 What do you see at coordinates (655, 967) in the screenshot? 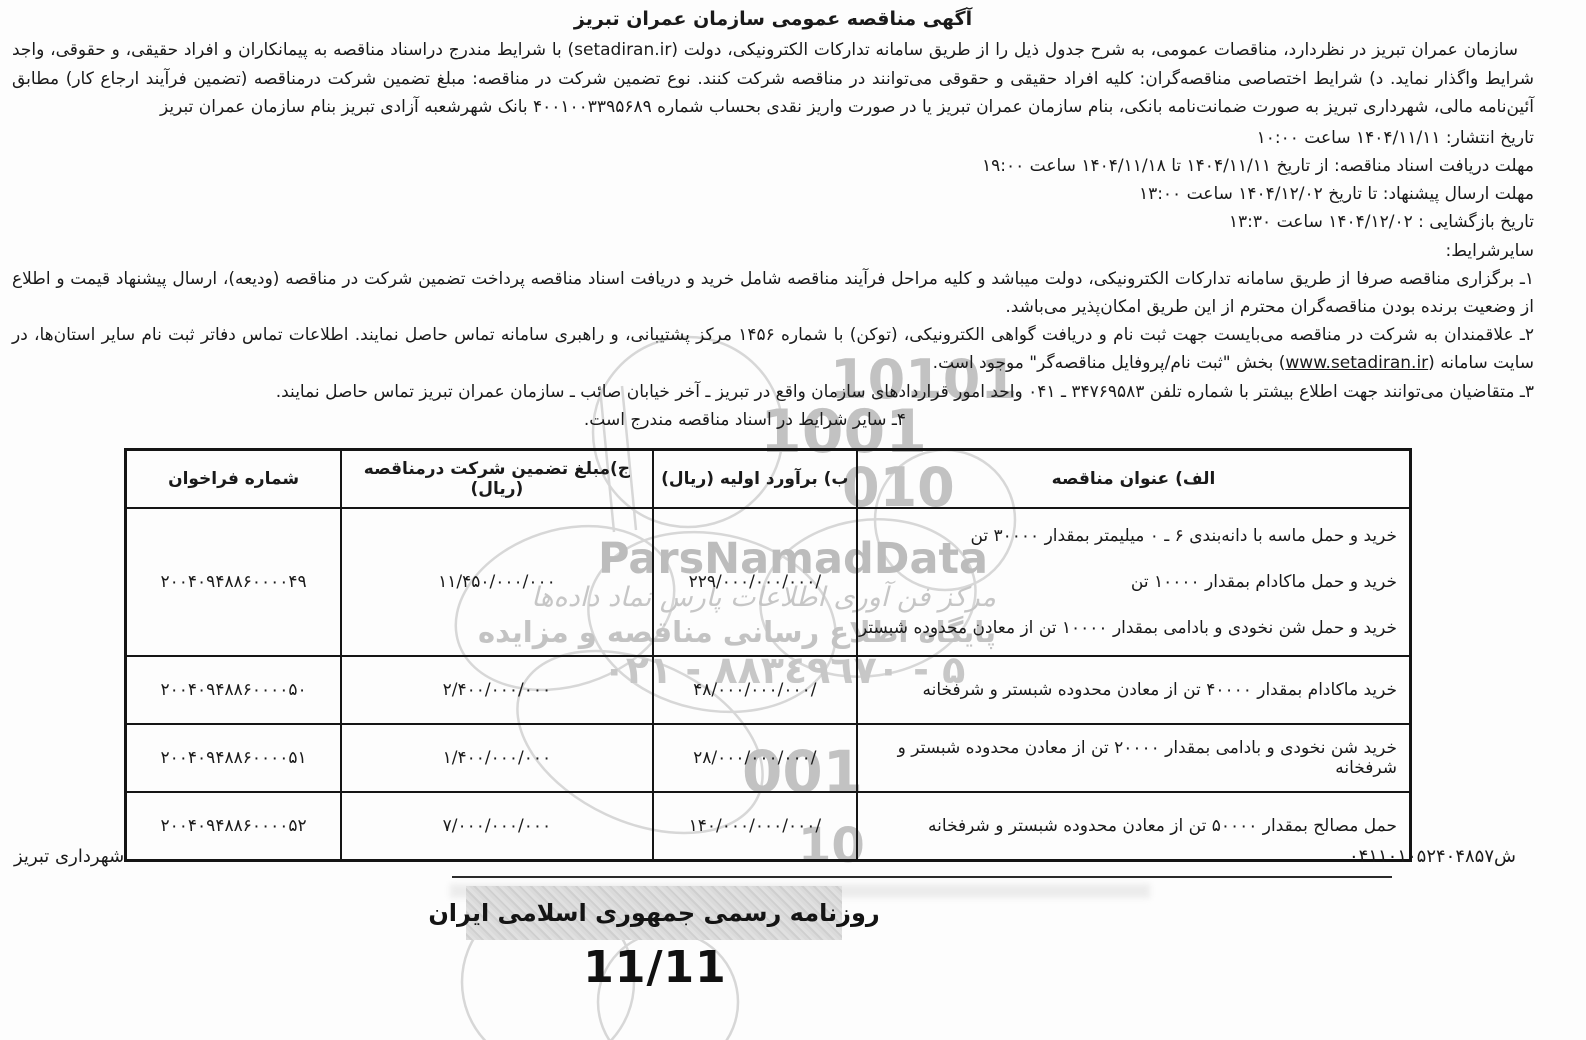
I see `page-number: 11/11` at bounding box center [655, 967].